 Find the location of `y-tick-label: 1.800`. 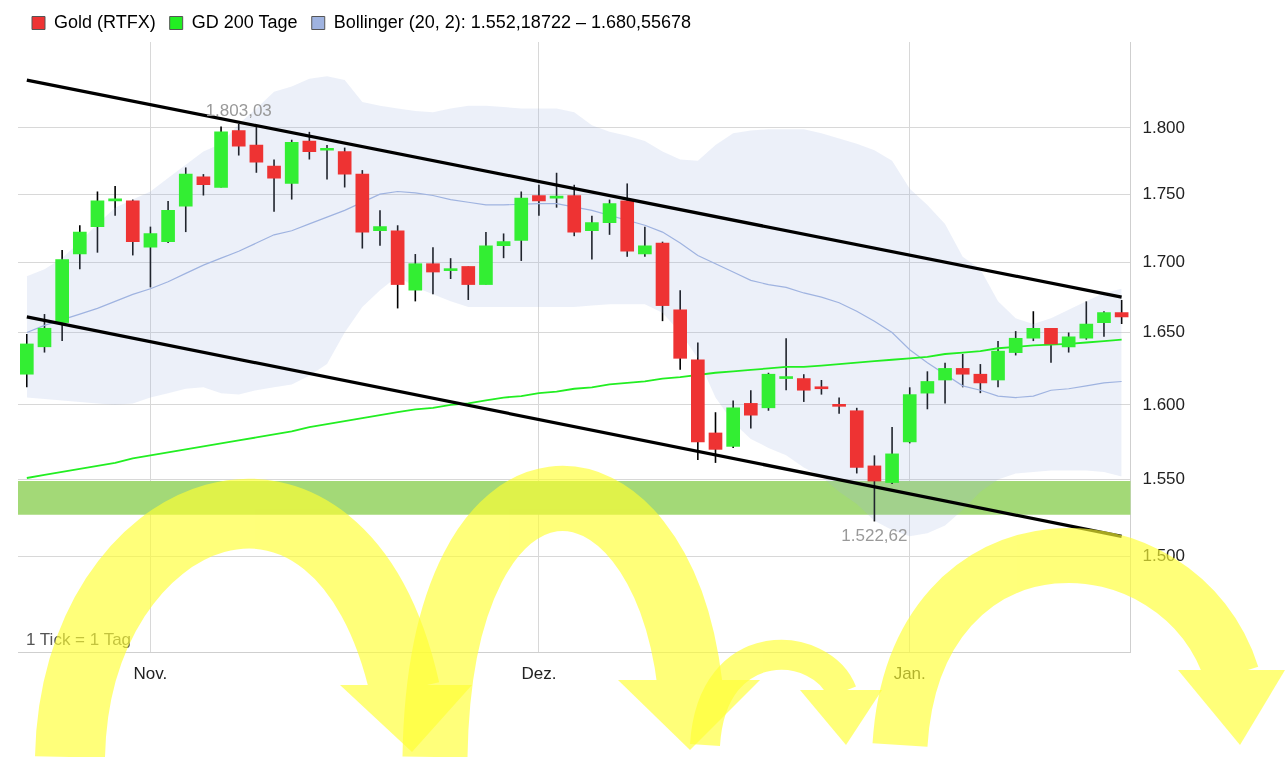

y-tick-label: 1.800 is located at coordinates (1164, 127).